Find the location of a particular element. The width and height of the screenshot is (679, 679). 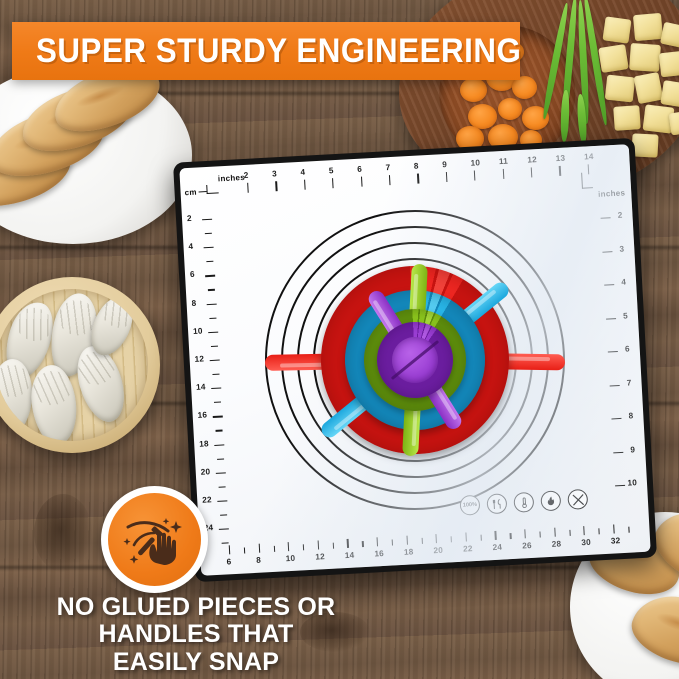

cert-label-100: 100% is located at coordinates (470, 505).